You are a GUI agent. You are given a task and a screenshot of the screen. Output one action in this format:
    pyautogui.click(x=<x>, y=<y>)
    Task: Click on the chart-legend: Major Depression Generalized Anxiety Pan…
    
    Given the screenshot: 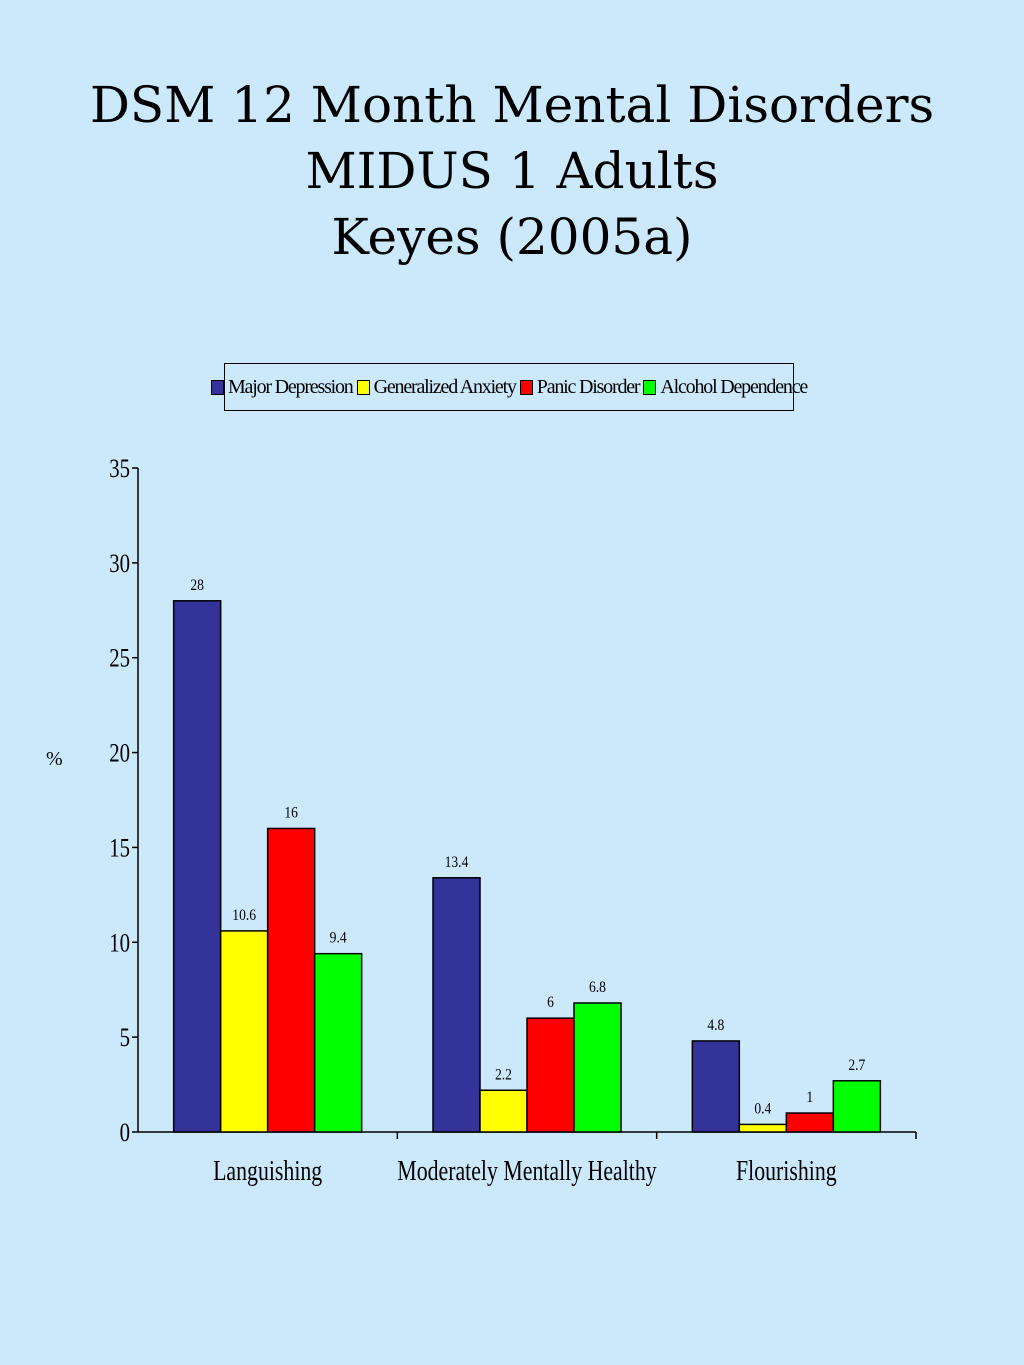 What is the action you would take?
    pyautogui.click(x=509, y=387)
    